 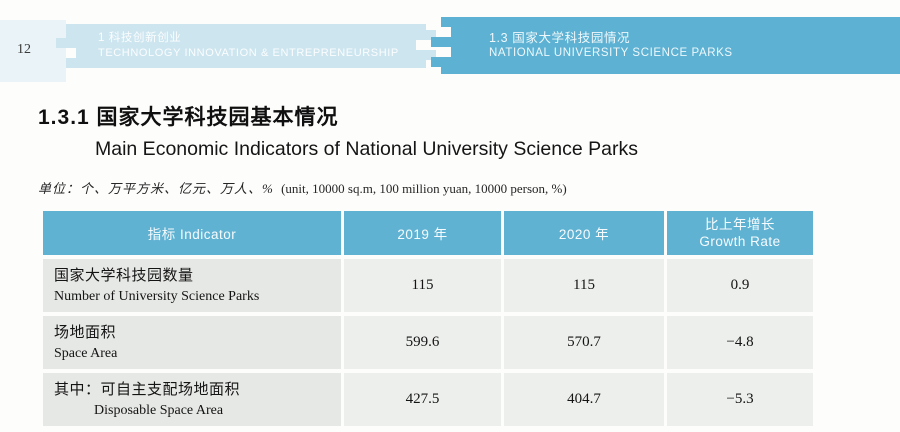 What do you see at coordinates (422, 342) in the screenshot?
I see `value-2019: 599.6` at bounding box center [422, 342].